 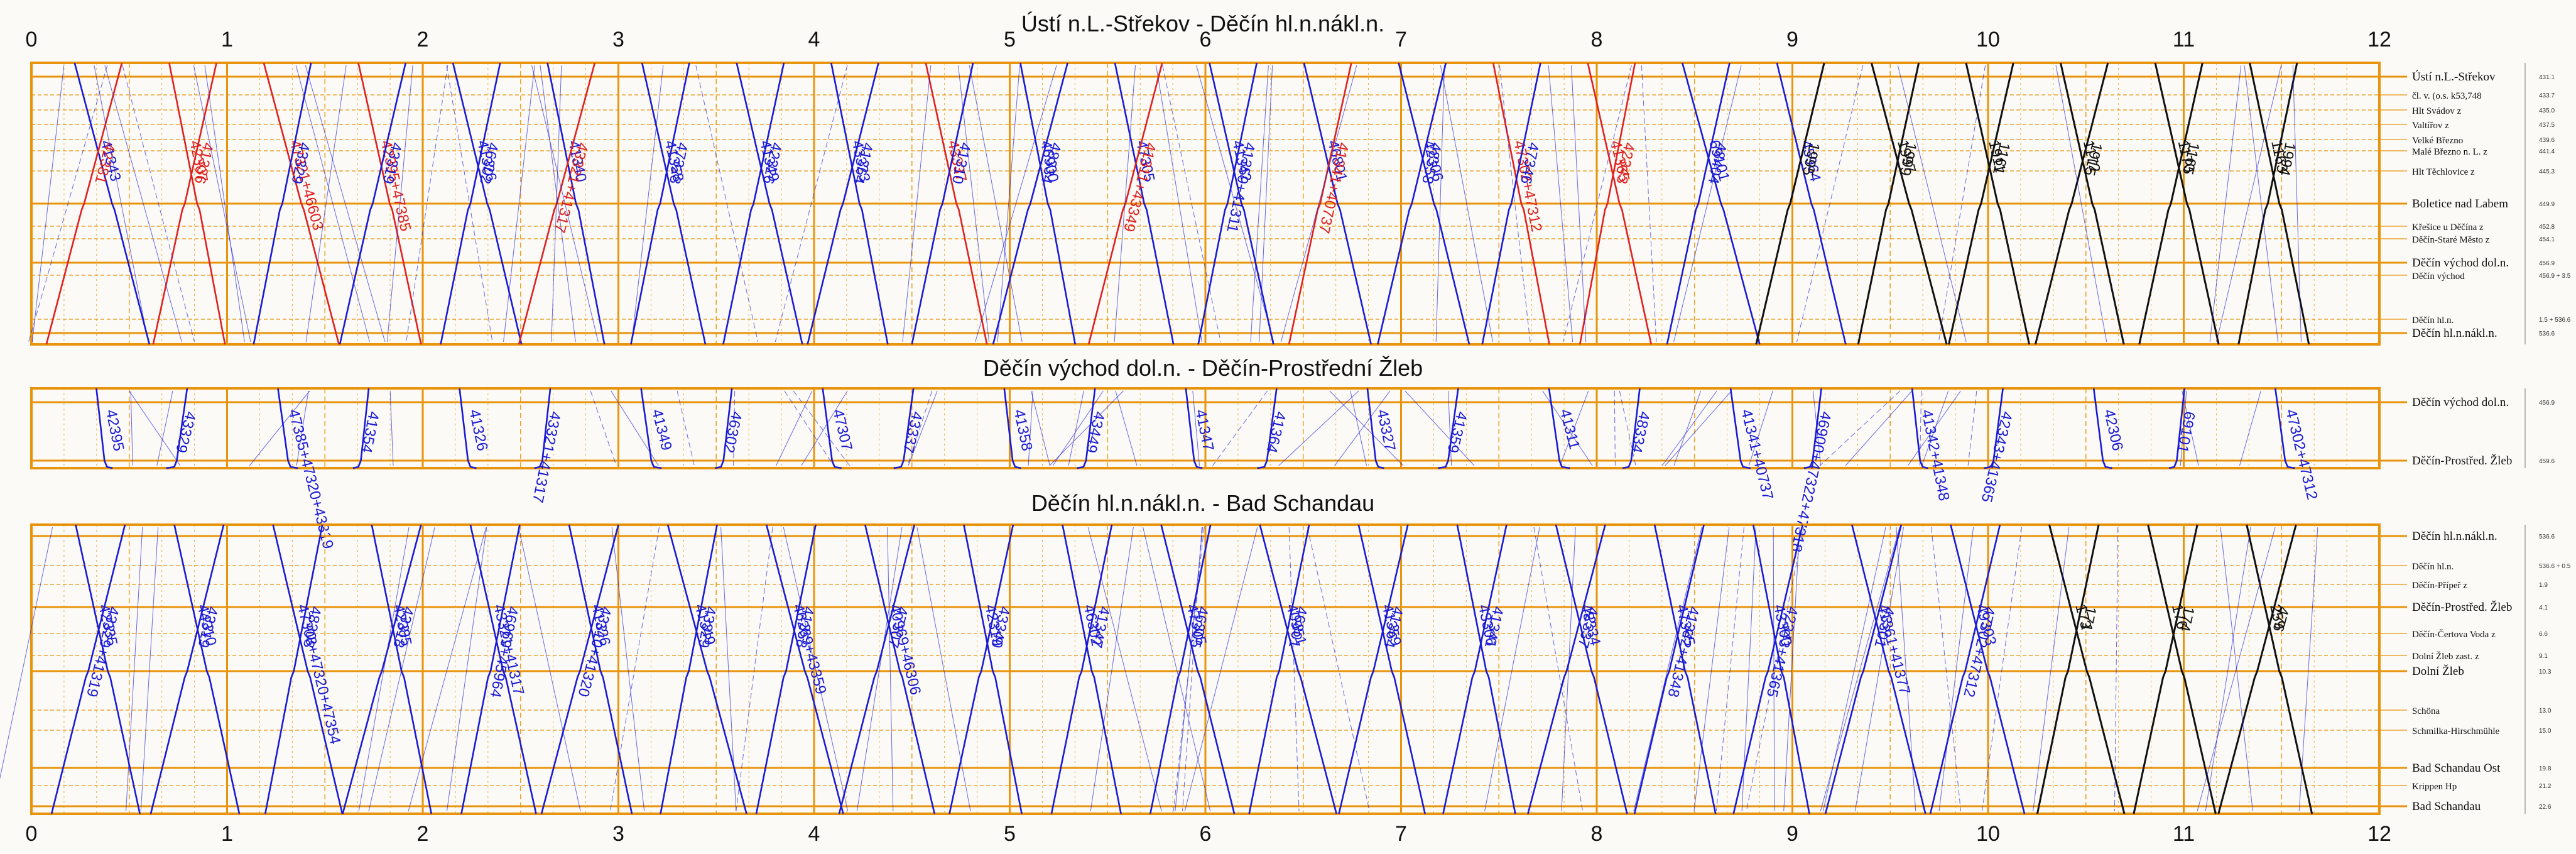 What do you see at coordinates (2437, 111) in the screenshot?
I see `station-name: Hlt Svádov z` at bounding box center [2437, 111].